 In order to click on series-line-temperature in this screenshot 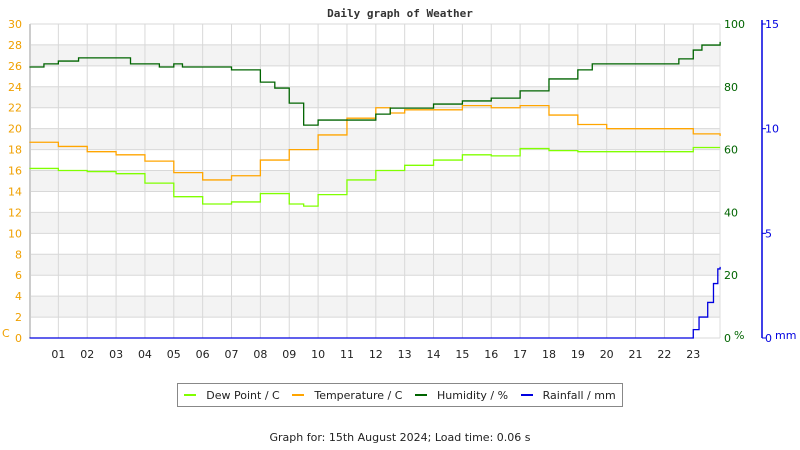, I will do `click(375, 142)`.